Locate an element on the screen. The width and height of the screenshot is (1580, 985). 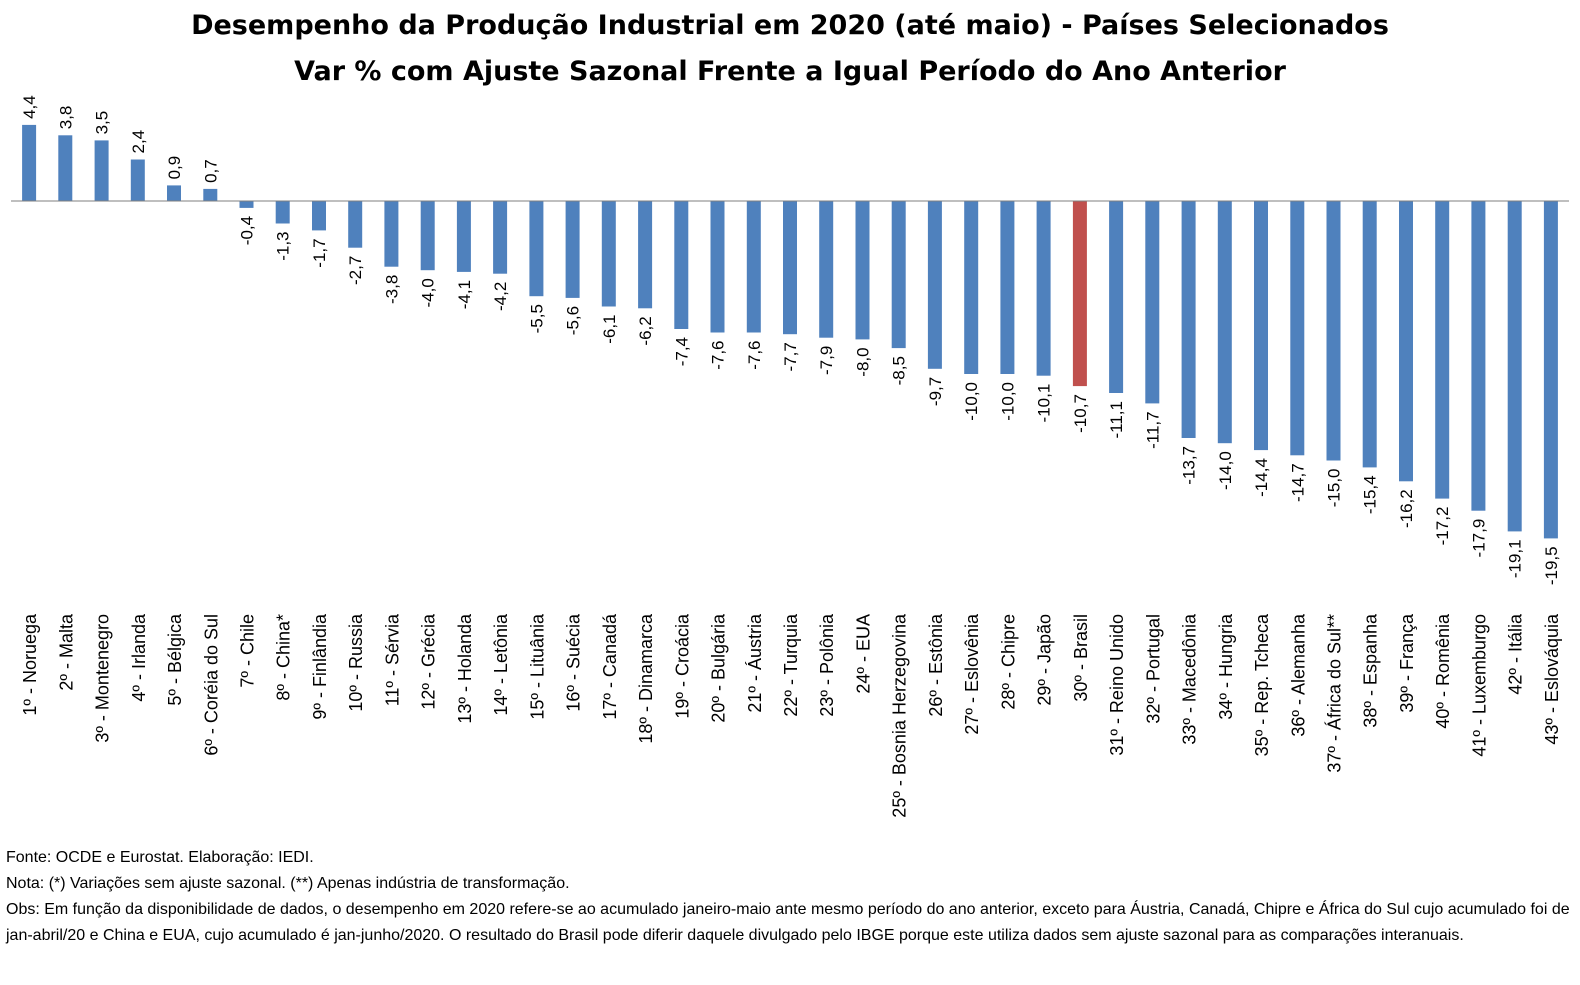
data-label: -7,7 is located at coordinates (790, 356).